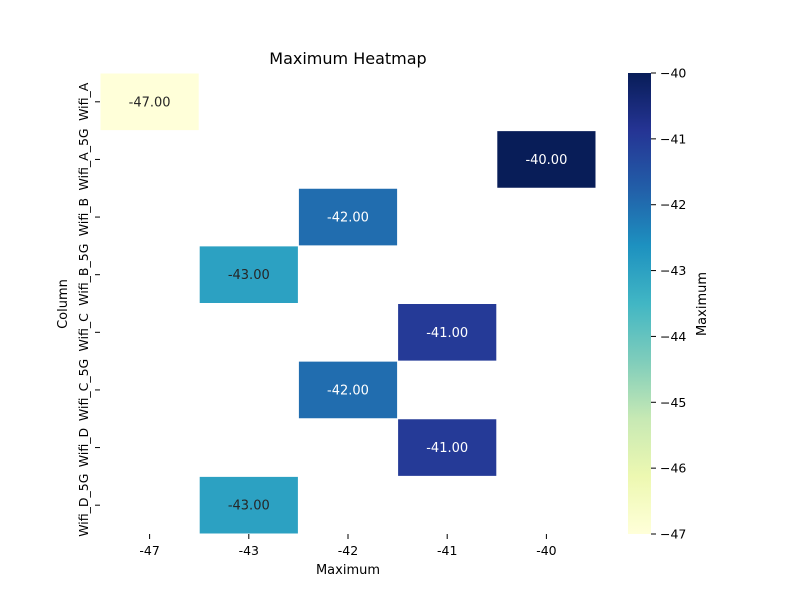 The width and height of the screenshot is (800, 600). Describe the element at coordinates (83, 332) in the screenshot. I see `y-tick-label: Wifi_C` at that location.